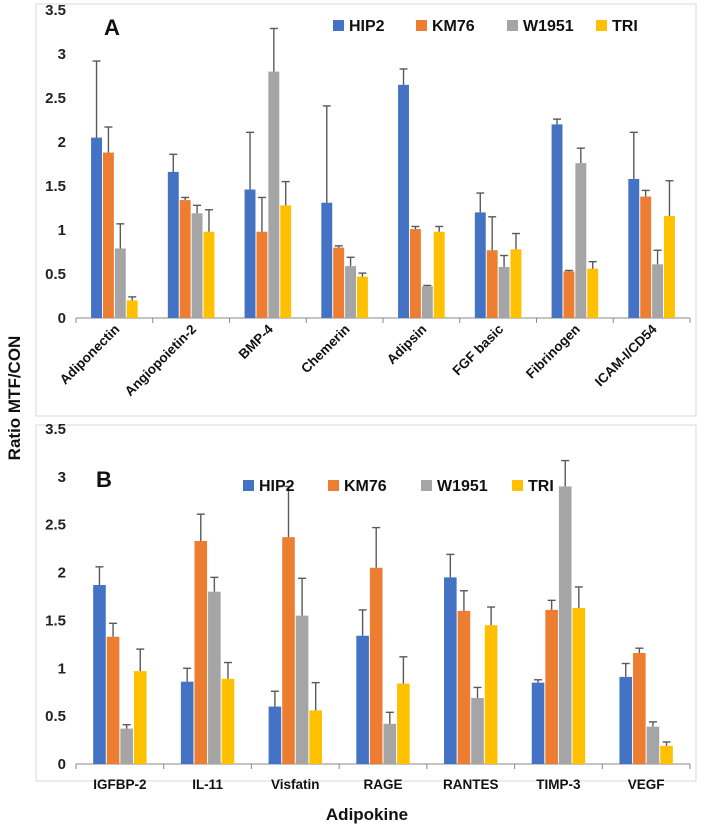 This screenshot has height=828, width=709. I want to click on bar-w1951-fibrinogen, so click(581, 240).